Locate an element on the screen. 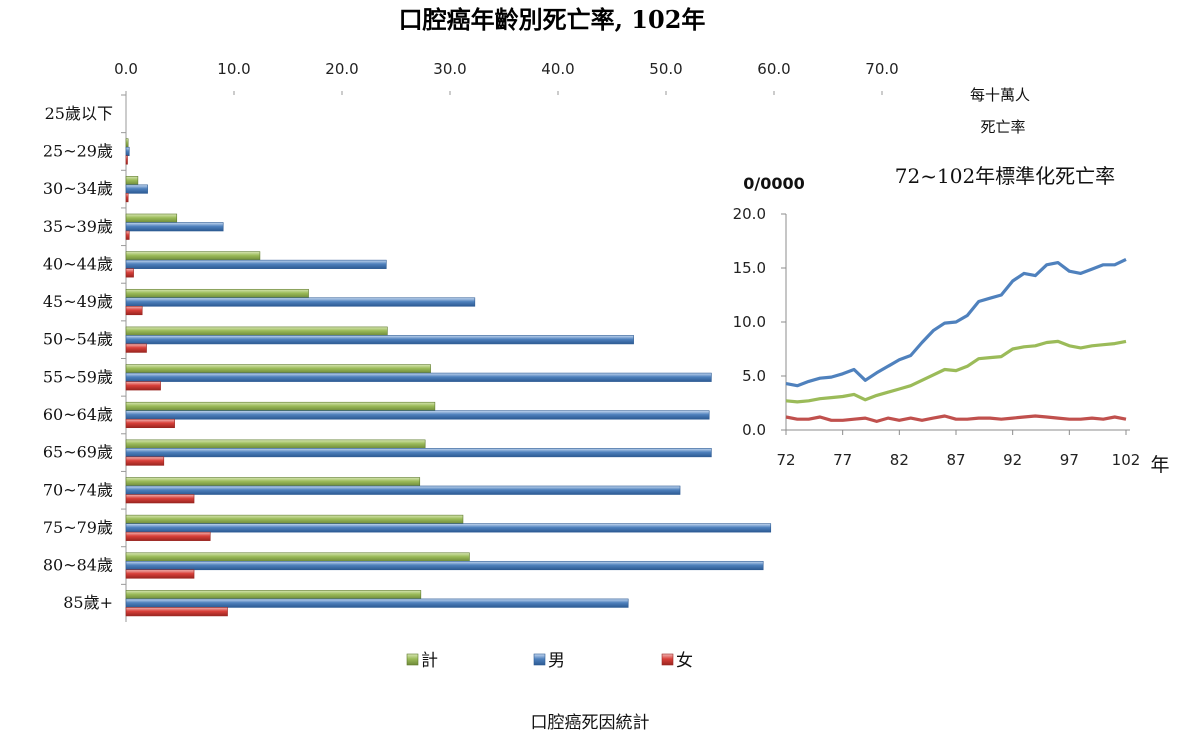 The width and height of the screenshot is (1180, 737). bar-category-label: 60~64歲 is located at coordinates (78, 414).